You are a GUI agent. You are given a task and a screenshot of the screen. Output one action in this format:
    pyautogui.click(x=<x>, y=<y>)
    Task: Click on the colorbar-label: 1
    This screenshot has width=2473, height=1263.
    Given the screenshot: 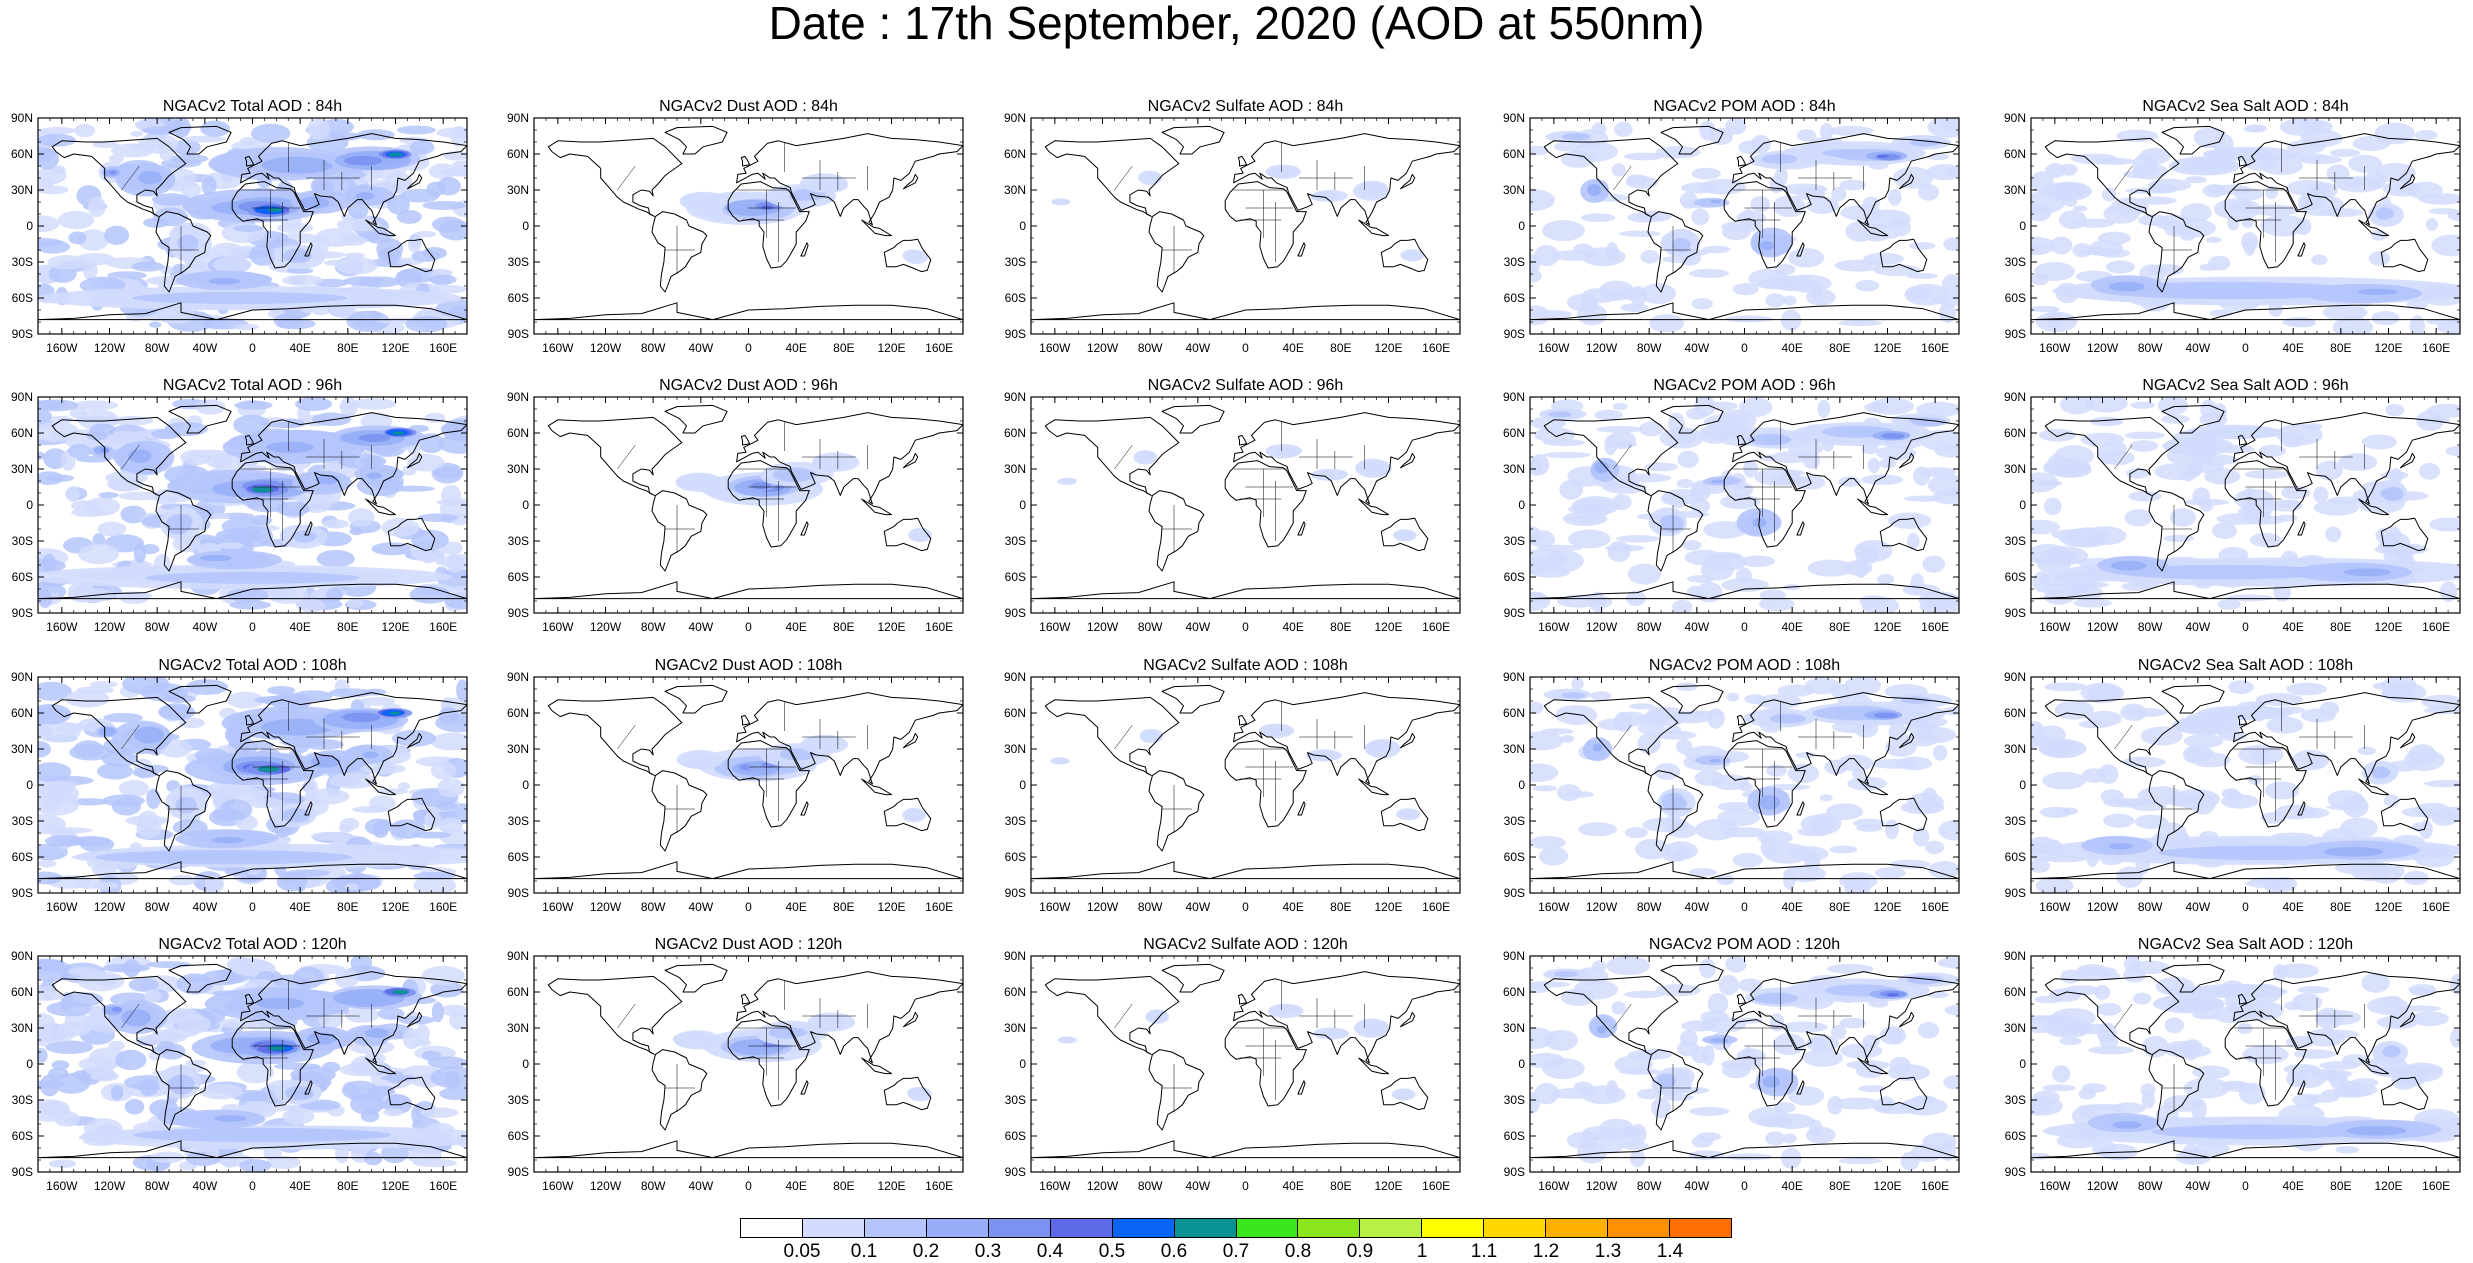 What is the action you would take?
    pyautogui.click(x=1422, y=1252)
    